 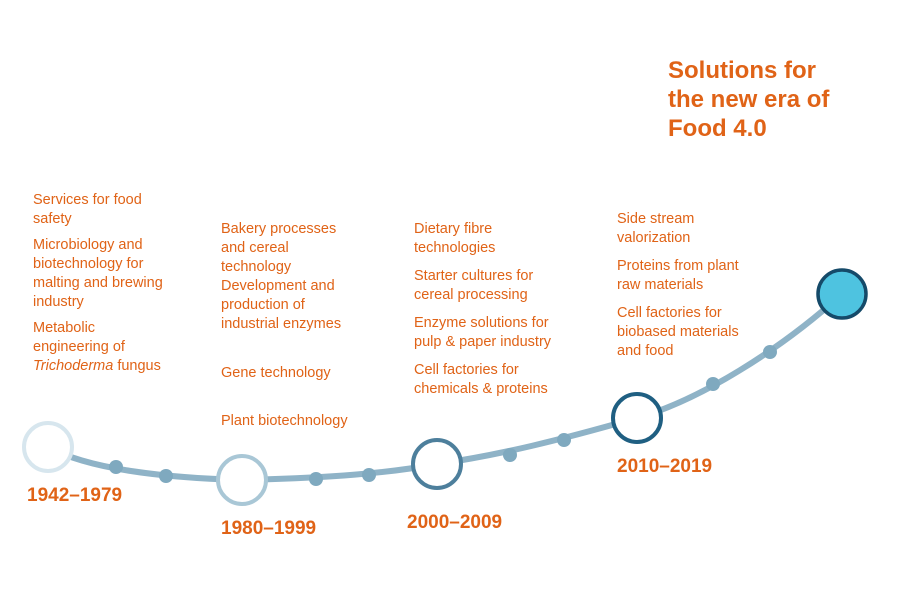 I want to click on milestone-circle-1980, so click(x=242, y=480).